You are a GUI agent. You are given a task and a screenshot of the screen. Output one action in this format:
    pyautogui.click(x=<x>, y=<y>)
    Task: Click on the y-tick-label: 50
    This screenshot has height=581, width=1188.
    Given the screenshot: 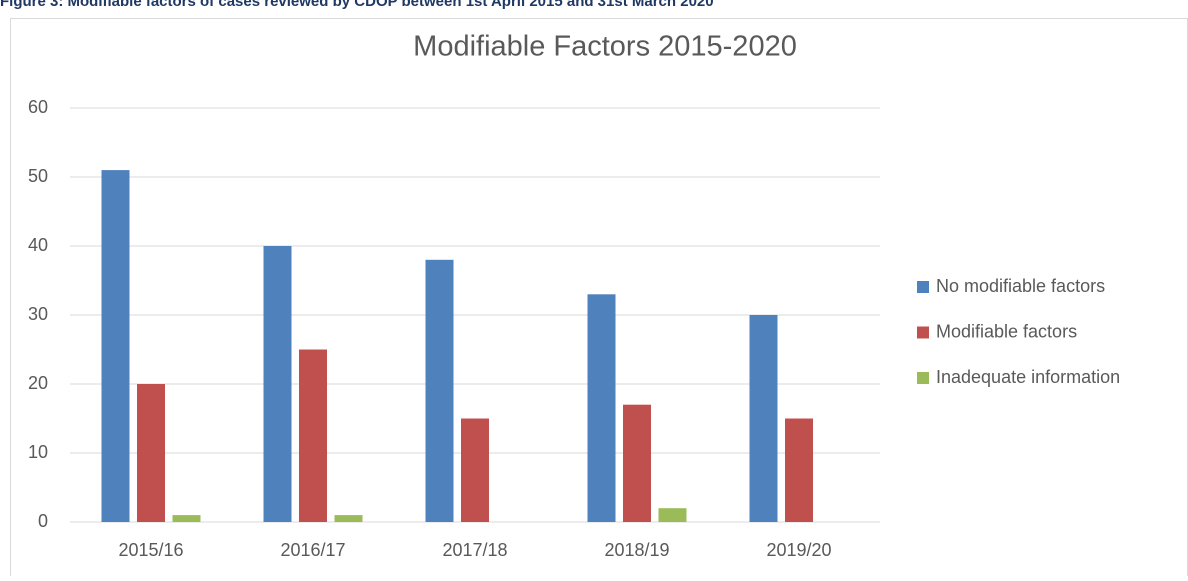 What is the action you would take?
    pyautogui.click(x=38, y=176)
    